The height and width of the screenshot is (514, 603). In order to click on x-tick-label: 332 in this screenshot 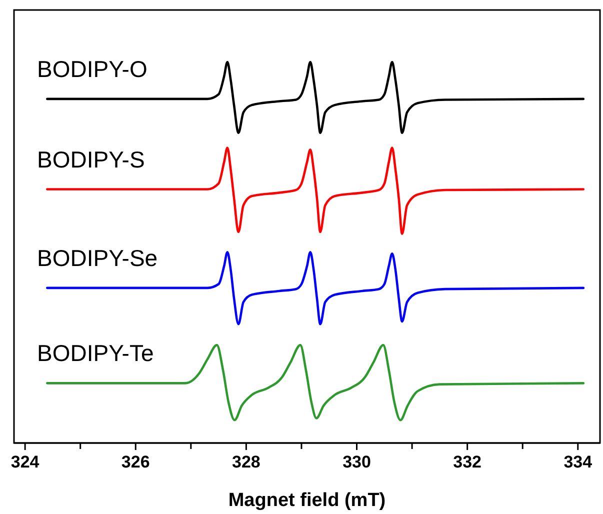, I will do `click(467, 462)`.